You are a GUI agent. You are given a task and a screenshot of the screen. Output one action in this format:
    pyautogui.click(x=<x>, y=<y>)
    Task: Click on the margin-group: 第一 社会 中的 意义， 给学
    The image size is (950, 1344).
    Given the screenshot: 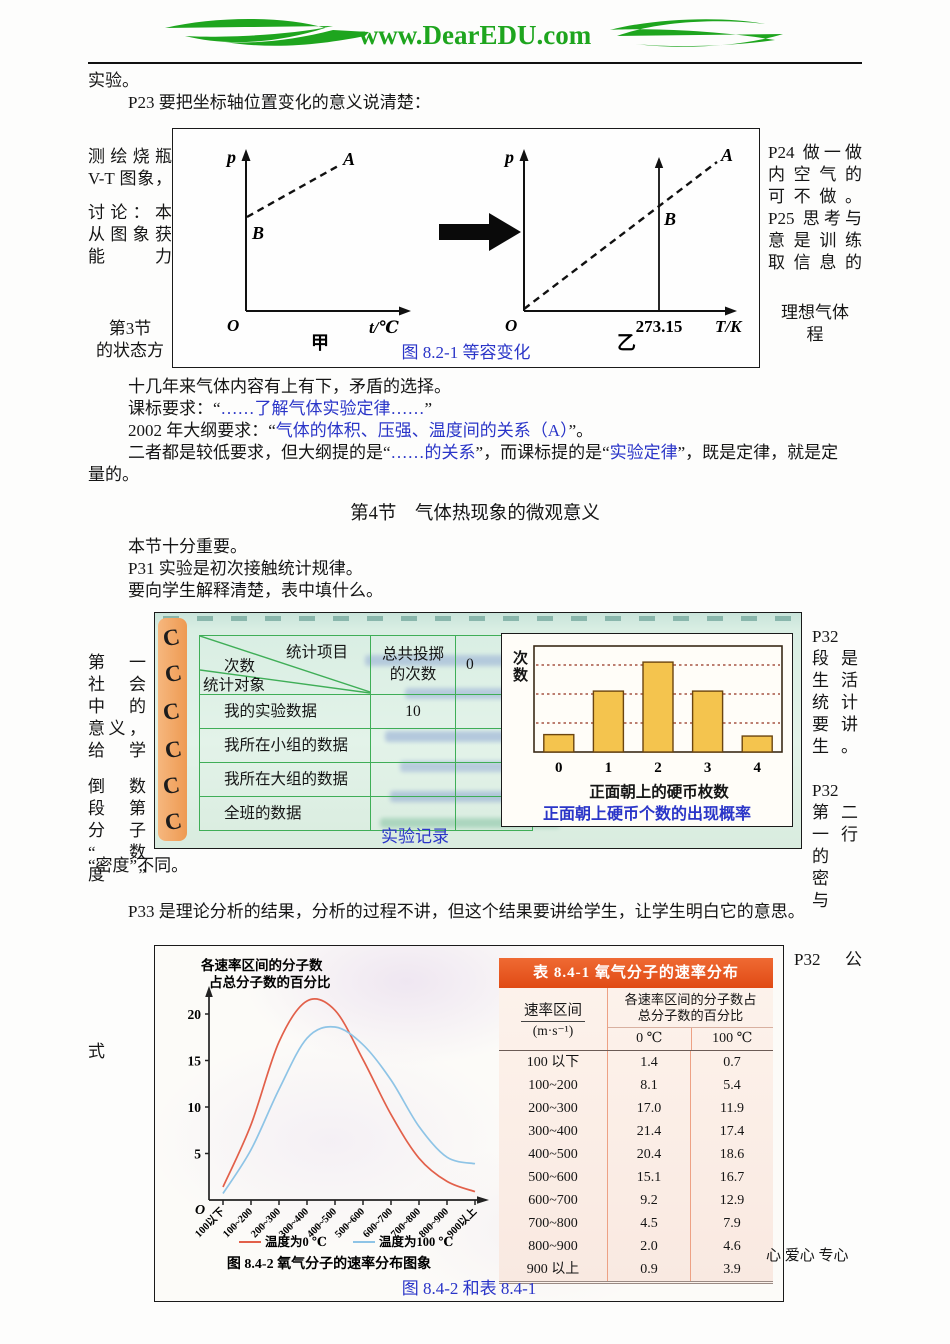 What is the action you would take?
    pyautogui.click(x=117, y=707)
    